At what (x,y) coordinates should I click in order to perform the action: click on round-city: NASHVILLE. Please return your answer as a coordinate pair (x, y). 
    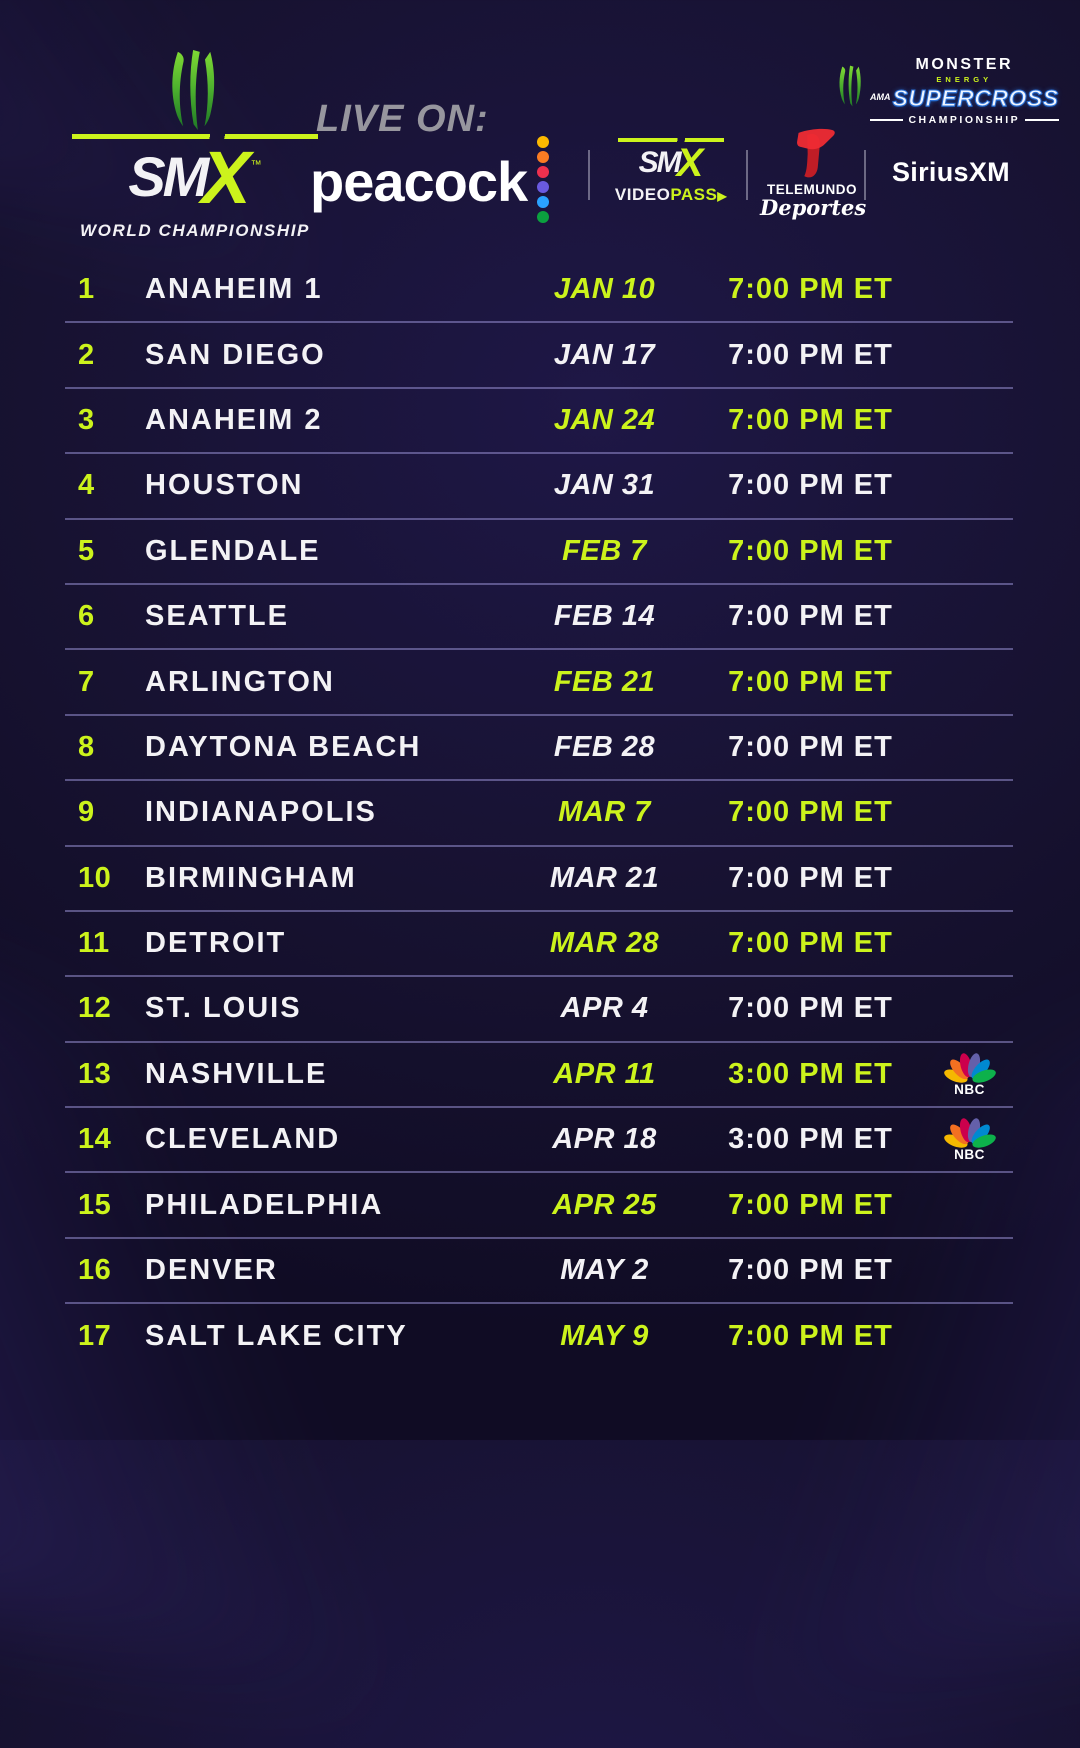
    Looking at the image, I should click on (236, 1073).